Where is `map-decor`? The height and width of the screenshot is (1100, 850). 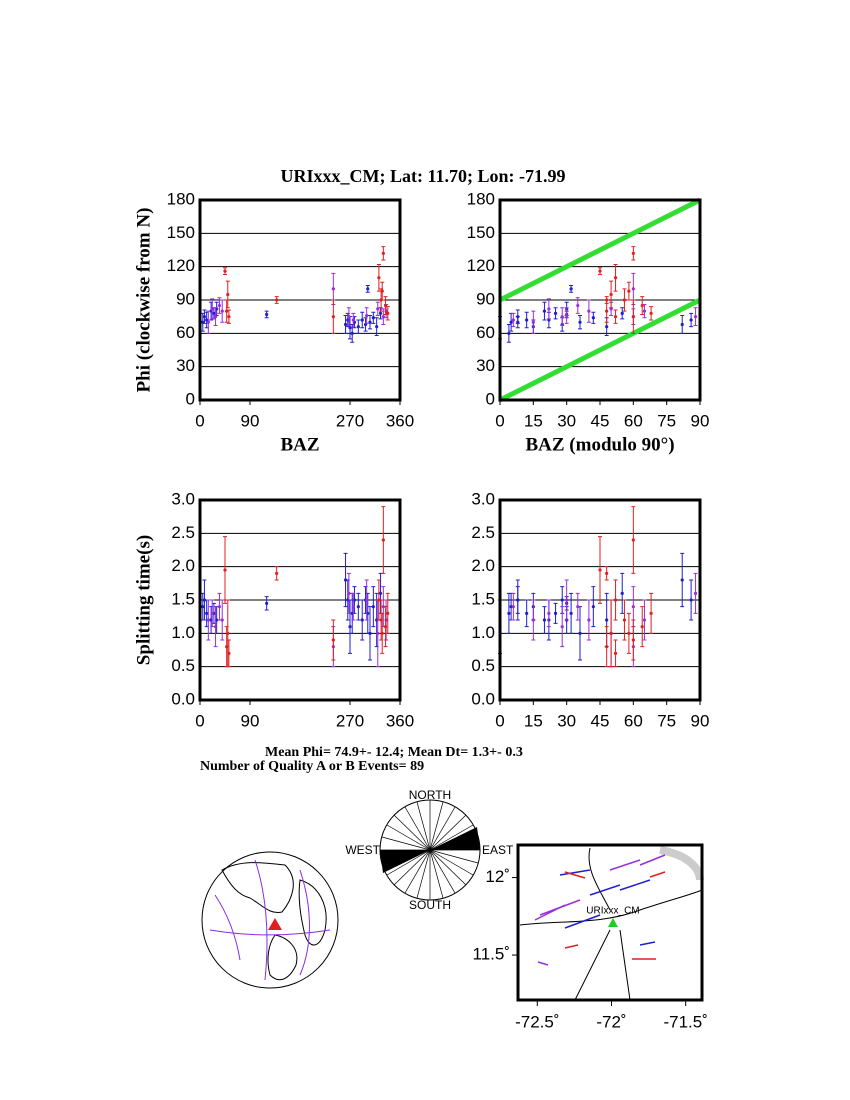 map-decor is located at coordinates (611, 923).